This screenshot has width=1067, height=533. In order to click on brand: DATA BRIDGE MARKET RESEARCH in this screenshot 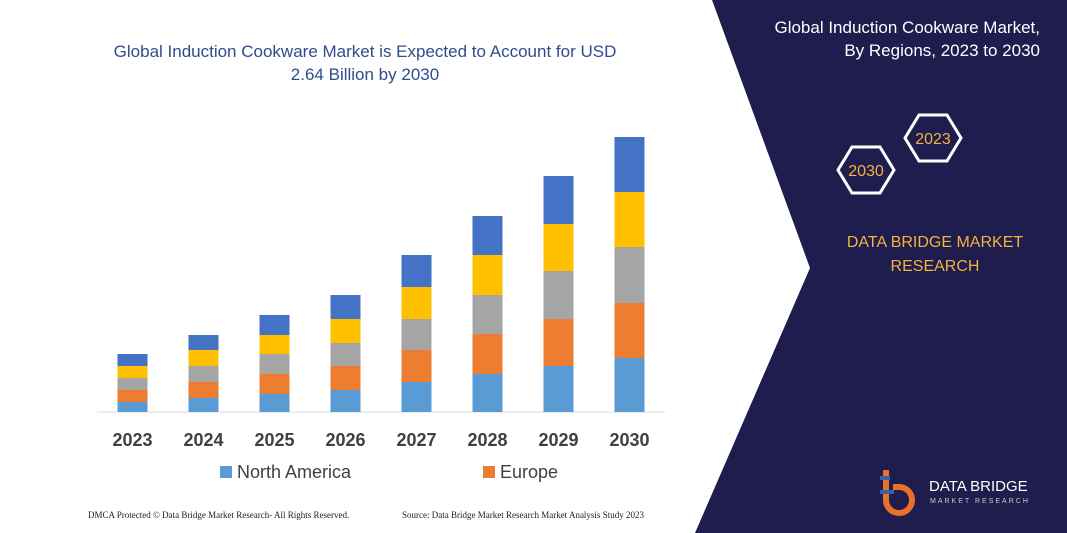, I will do `click(935, 254)`.